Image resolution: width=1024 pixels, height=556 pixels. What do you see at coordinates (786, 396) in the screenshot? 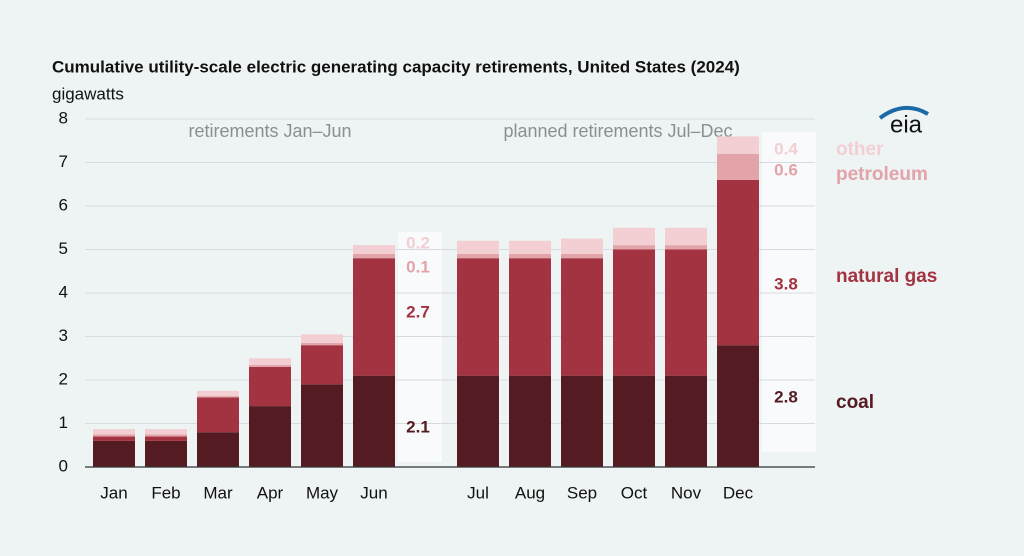
I see `data-label: 2.8` at bounding box center [786, 396].